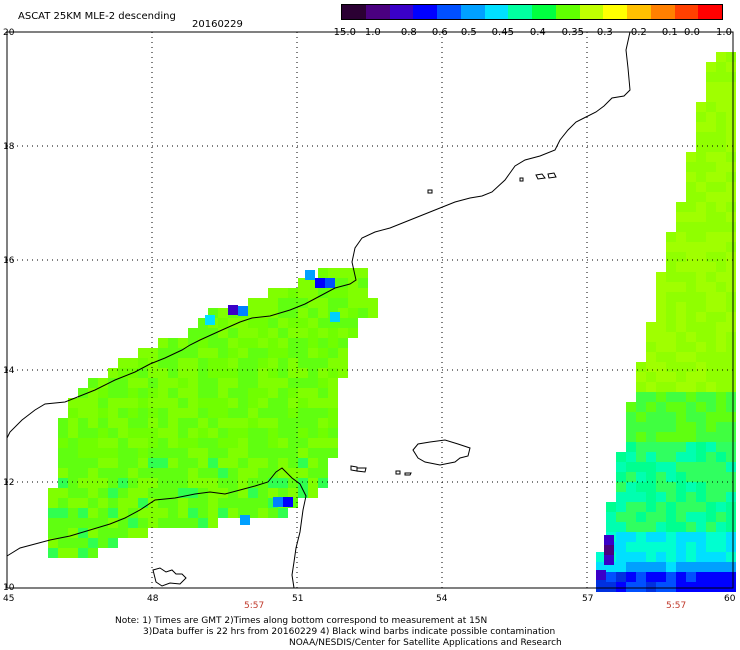 The width and height of the screenshot is (740, 650). Describe the element at coordinates (8, 599) in the screenshot. I see `longitude-label: 45` at that location.